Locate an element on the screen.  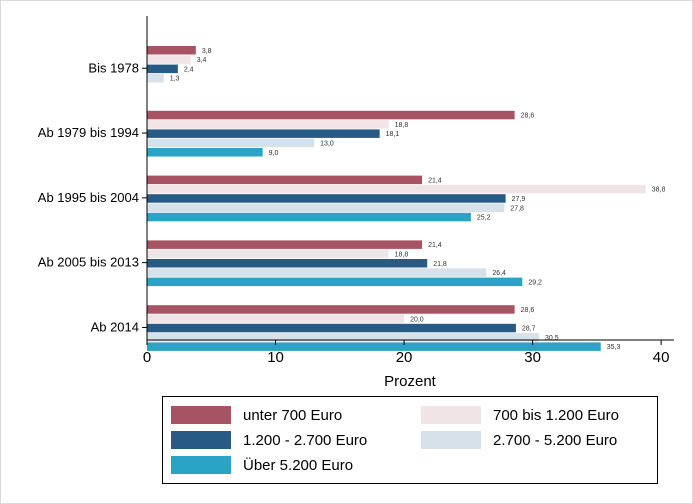
value-label: 3,4 is located at coordinates (202, 60).